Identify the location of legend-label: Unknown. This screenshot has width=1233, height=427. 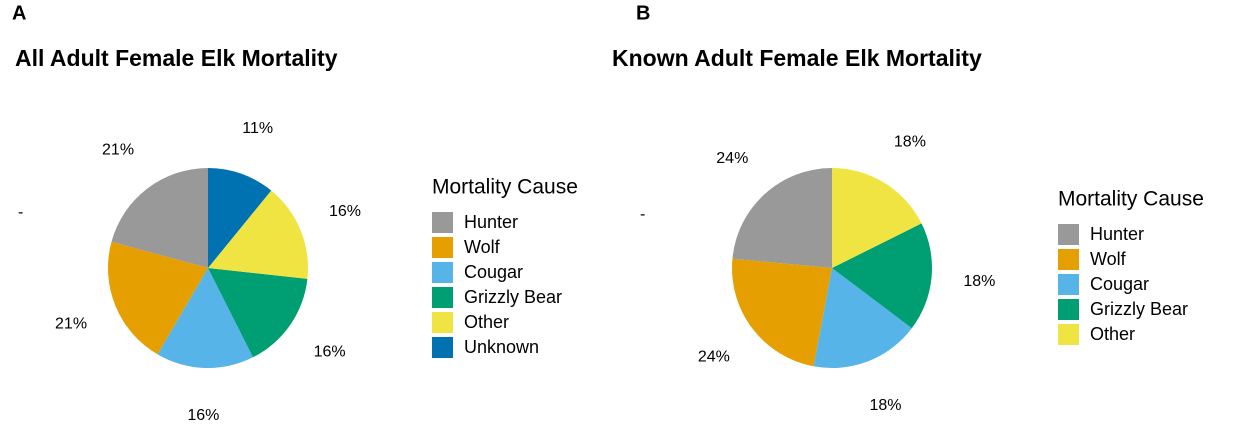
(501, 347).